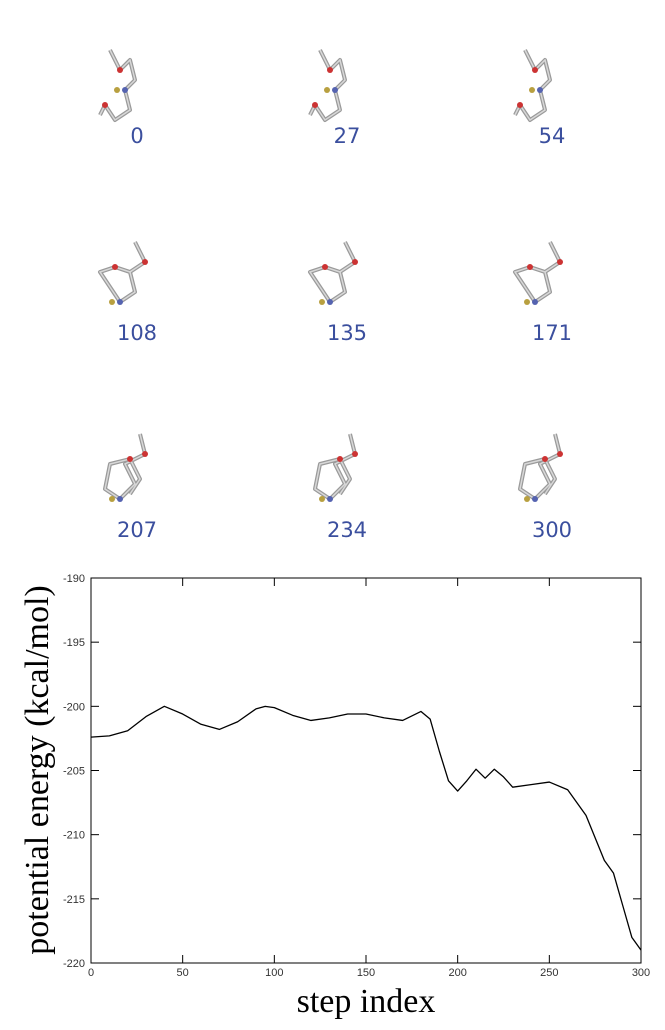  Describe the element at coordinates (457, 973) in the screenshot. I see `x-tick-label: 200` at that location.